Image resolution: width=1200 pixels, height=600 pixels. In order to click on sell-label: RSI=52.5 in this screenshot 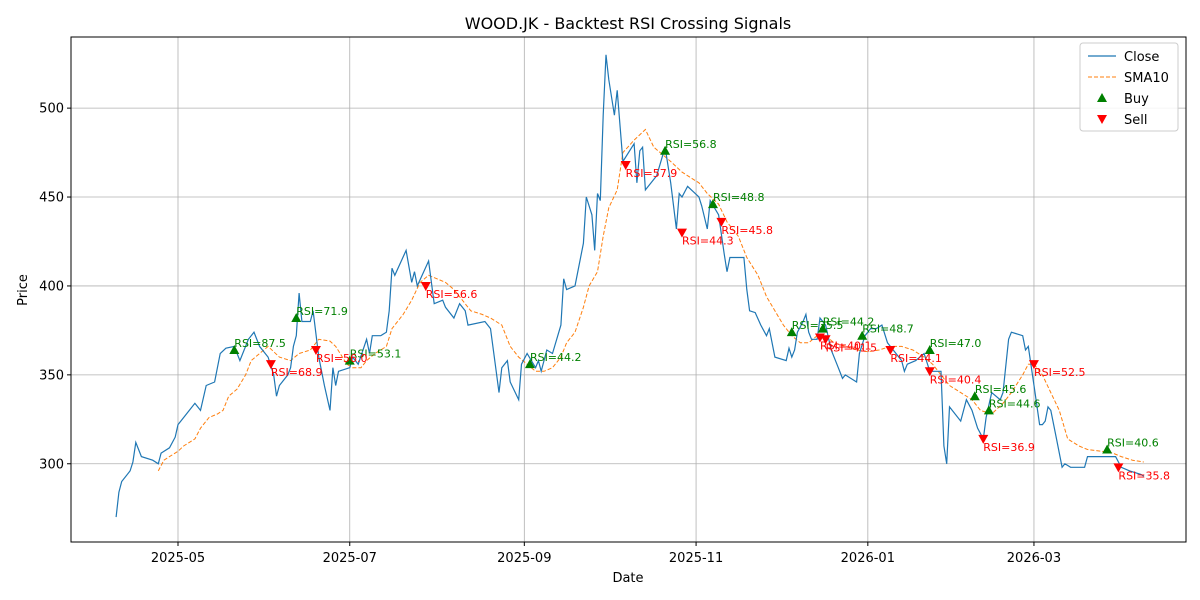, I will do `click(1060, 372)`.